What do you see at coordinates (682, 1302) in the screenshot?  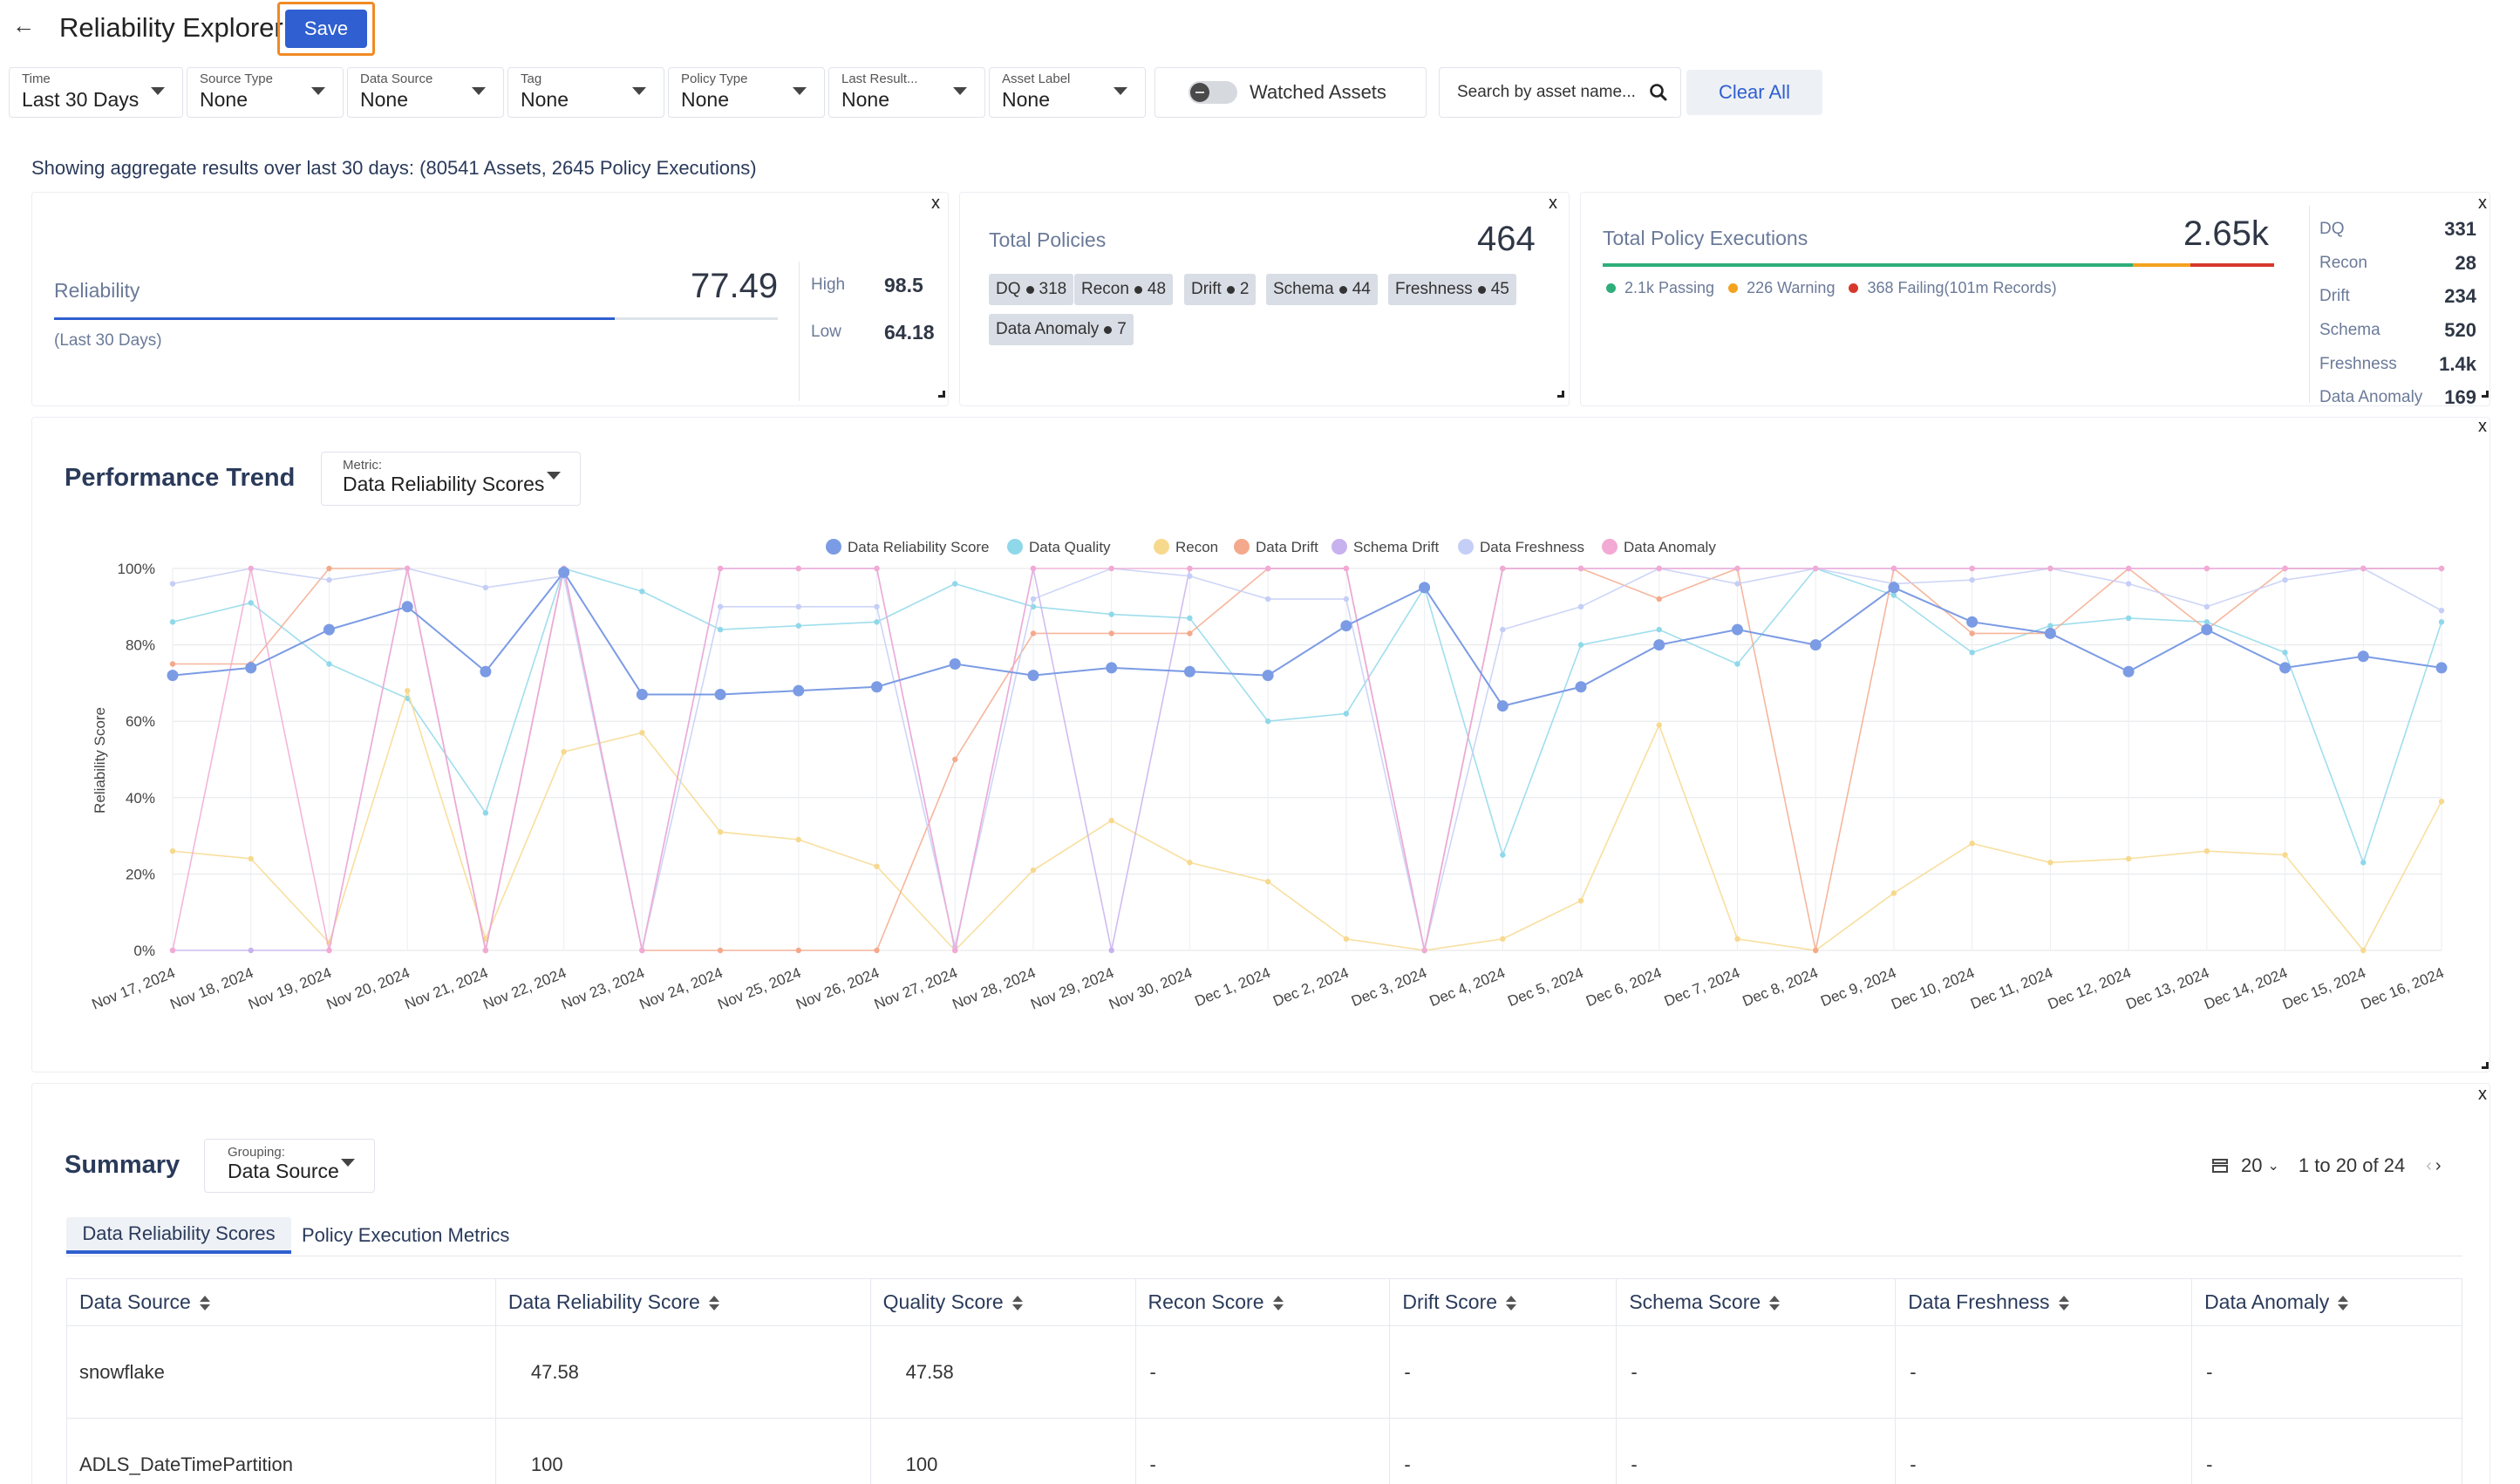 I see `column-header: Data Reliability Score` at bounding box center [682, 1302].